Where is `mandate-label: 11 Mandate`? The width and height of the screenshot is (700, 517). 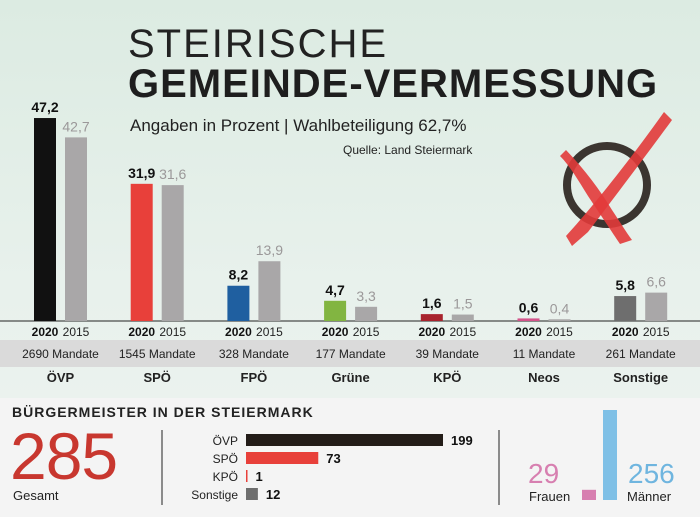 mandate-label: 11 Mandate is located at coordinates (544, 354).